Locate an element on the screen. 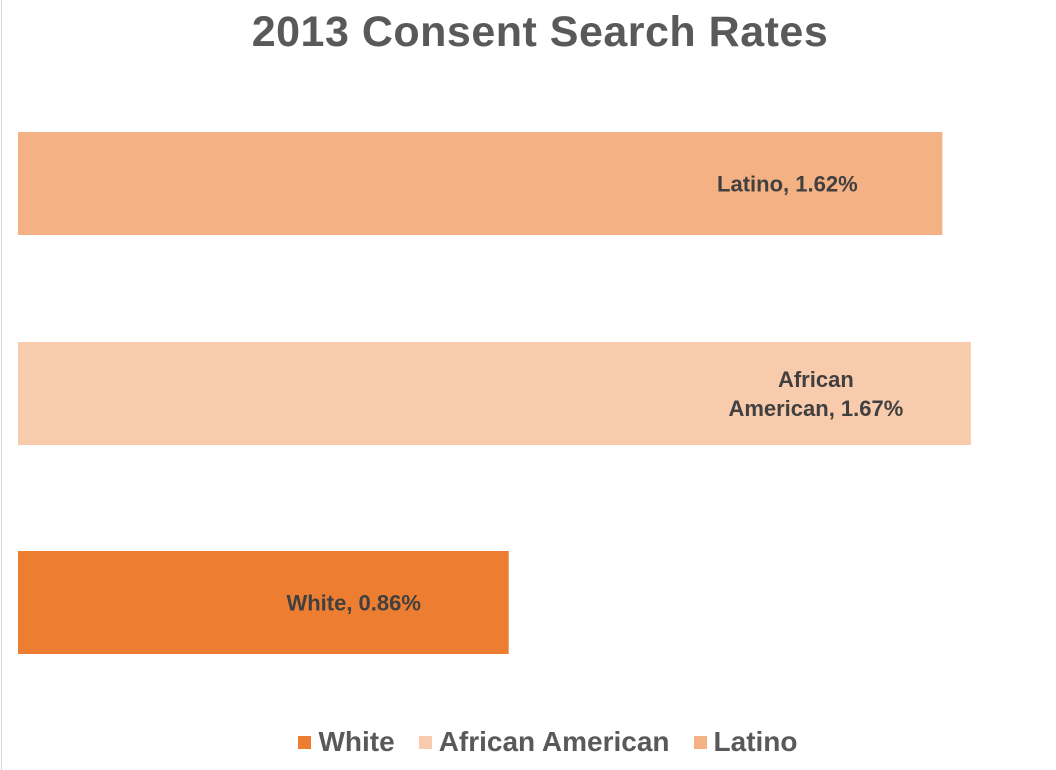 The width and height of the screenshot is (1056, 770). legend-label-white: White is located at coordinates (356, 741).